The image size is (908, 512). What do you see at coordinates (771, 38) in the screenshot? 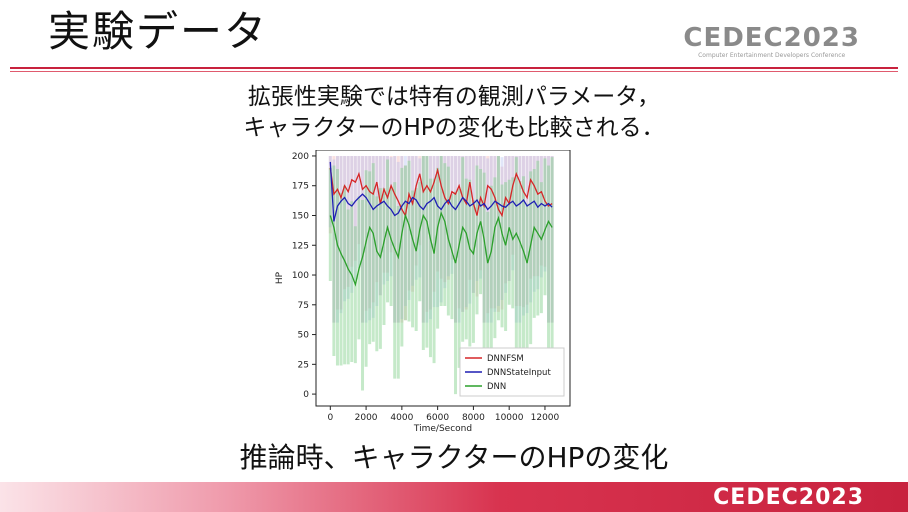
I see `cedec-logo-text: CEDEC2023` at bounding box center [771, 38].